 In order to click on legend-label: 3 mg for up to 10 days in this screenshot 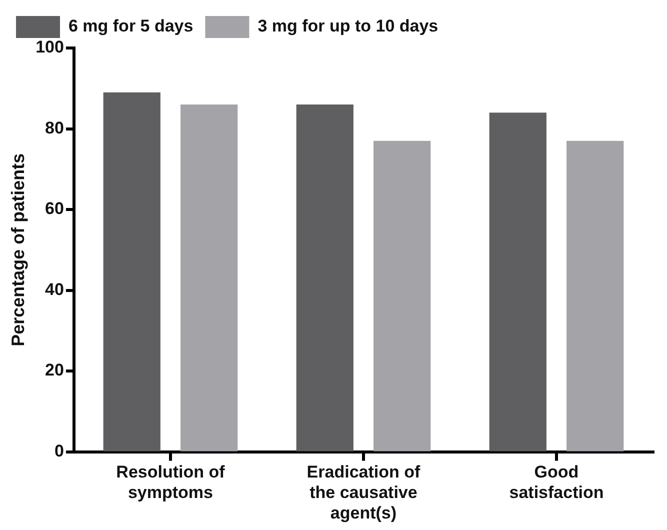, I will do `click(348, 26)`.